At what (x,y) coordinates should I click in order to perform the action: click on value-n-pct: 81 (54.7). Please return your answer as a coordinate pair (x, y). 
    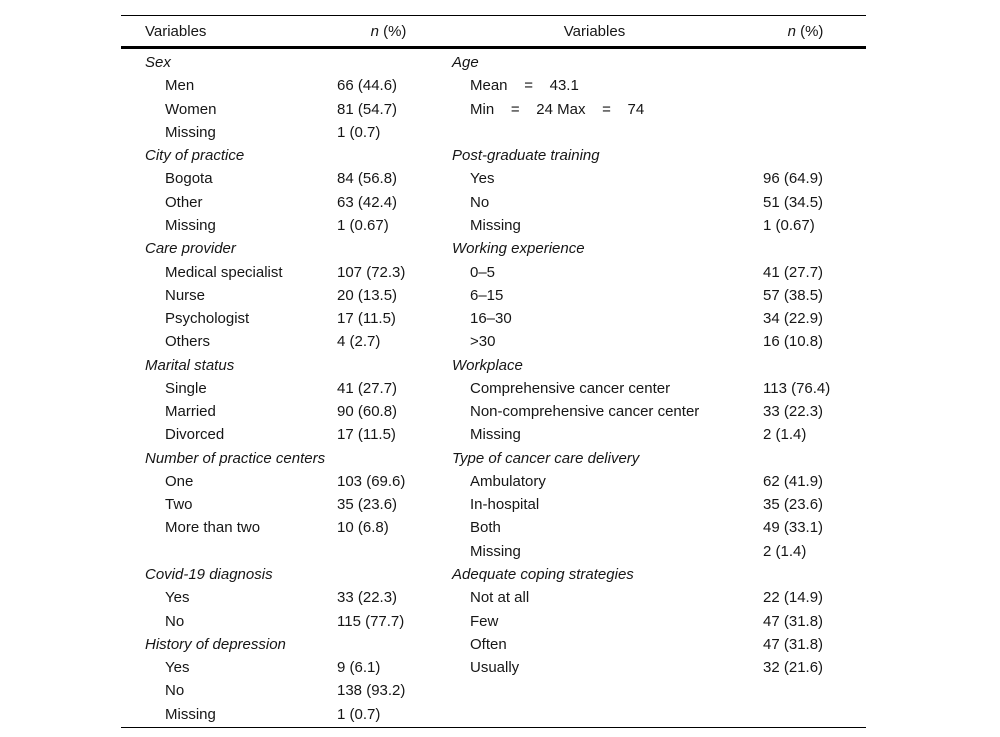
    Looking at the image, I should click on (367, 109).